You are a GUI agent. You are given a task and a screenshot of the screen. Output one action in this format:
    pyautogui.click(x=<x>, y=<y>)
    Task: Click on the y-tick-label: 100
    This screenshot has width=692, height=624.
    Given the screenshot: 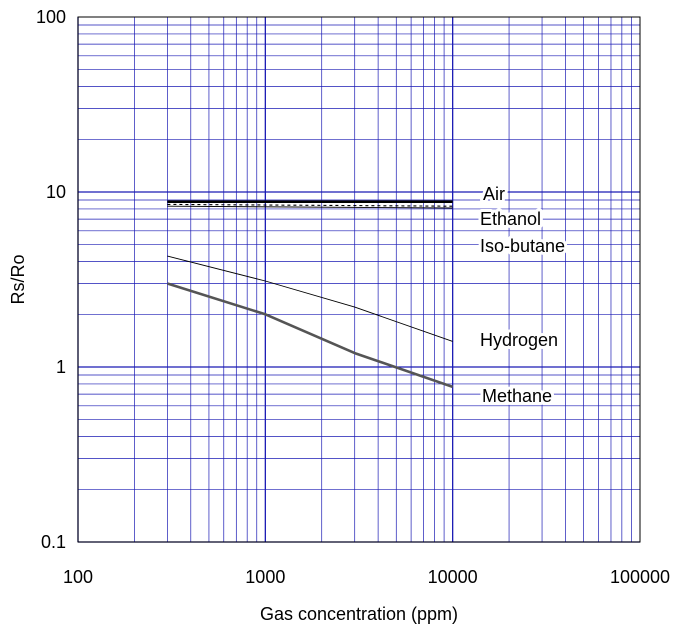 What is the action you would take?
    pyautogui.click(x=51, y=17)
    